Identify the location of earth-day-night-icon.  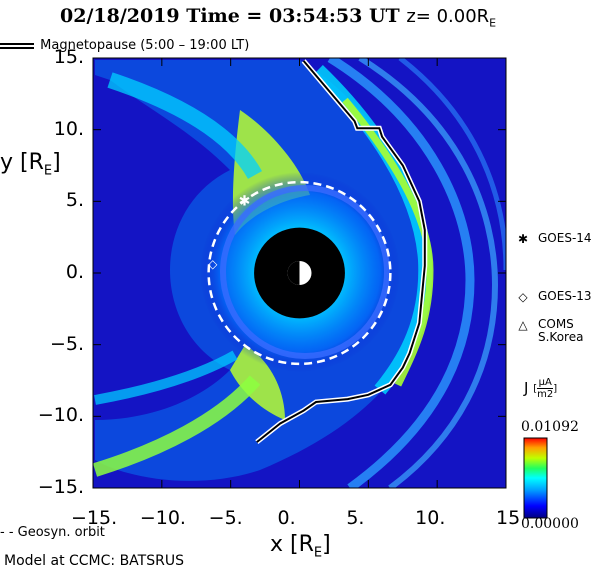
(299, 273).